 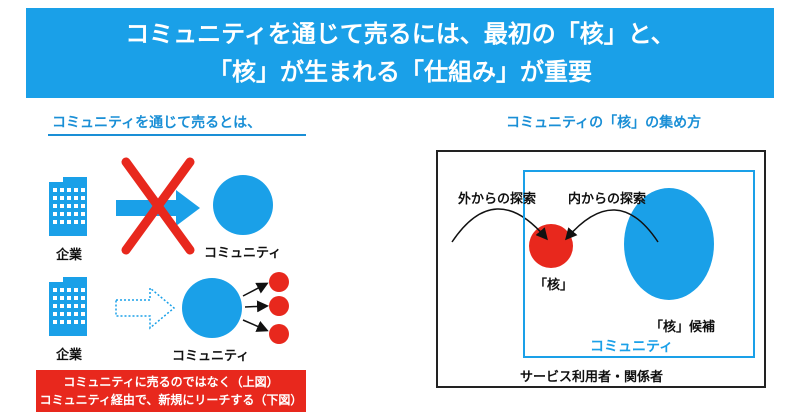 I want to click on dotted-arrow, so click(x=145, y=308).